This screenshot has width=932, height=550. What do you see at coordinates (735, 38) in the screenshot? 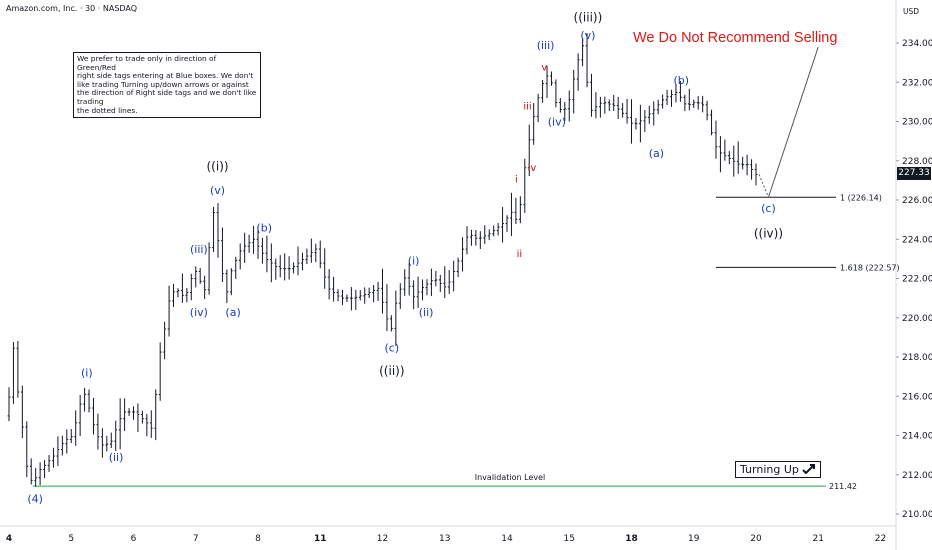
I see `warning-text: We Do Not Recommend Selling` at bounding box center [735, 38].